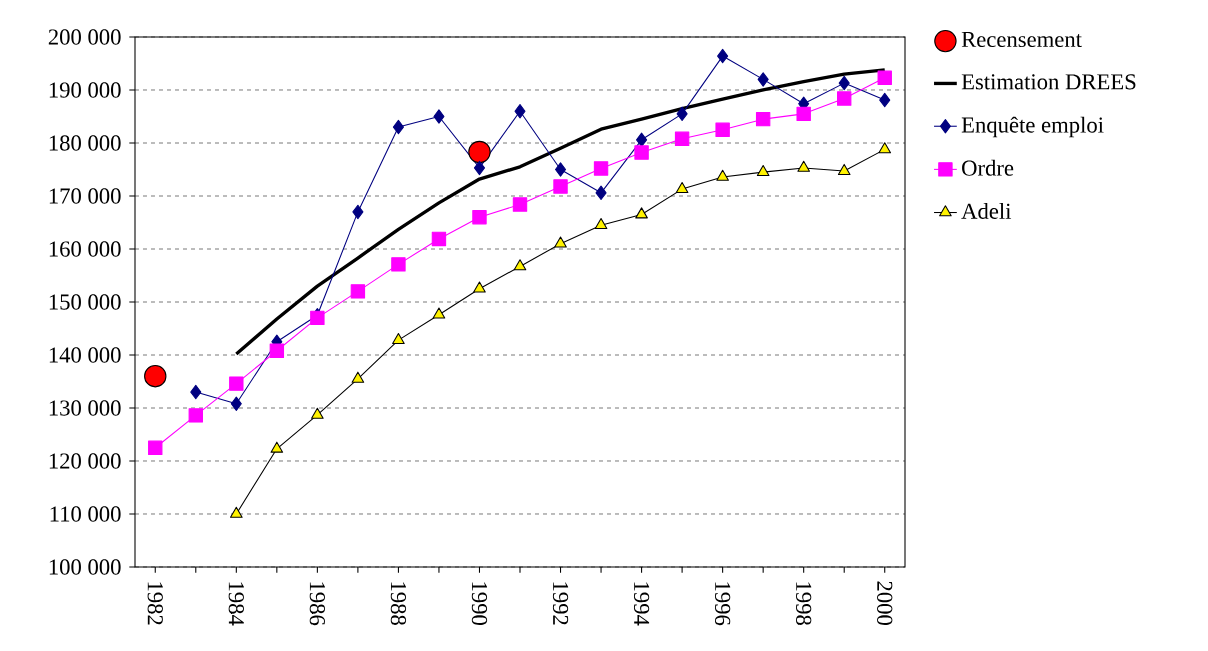  Describe the element at coordinates (85, 90) in the screenshot. I see `y-tick-label: 190 000` at that location.